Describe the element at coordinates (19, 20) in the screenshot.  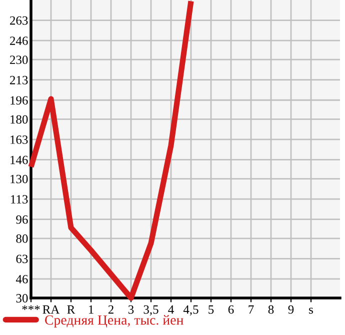
I see `y-tick-label: 263` at that location.